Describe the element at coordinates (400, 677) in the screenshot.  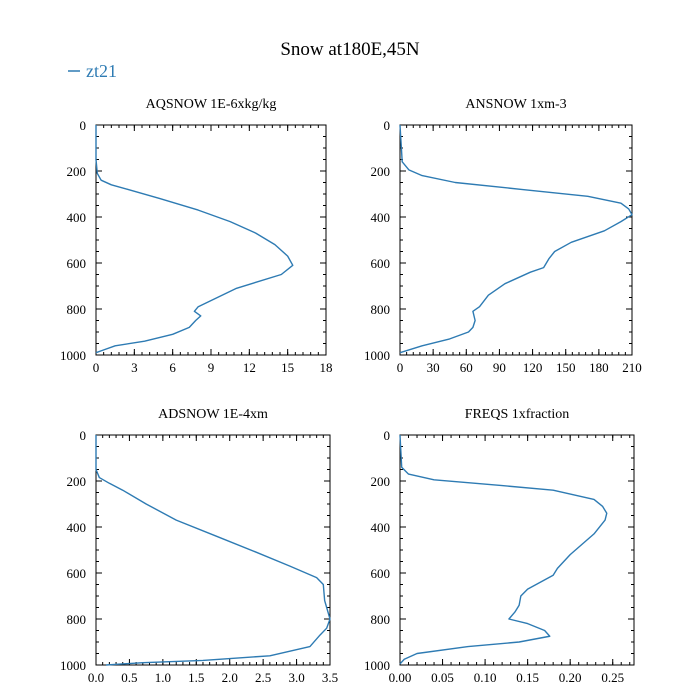
I see `x-tick-label: 0.00` at that location.